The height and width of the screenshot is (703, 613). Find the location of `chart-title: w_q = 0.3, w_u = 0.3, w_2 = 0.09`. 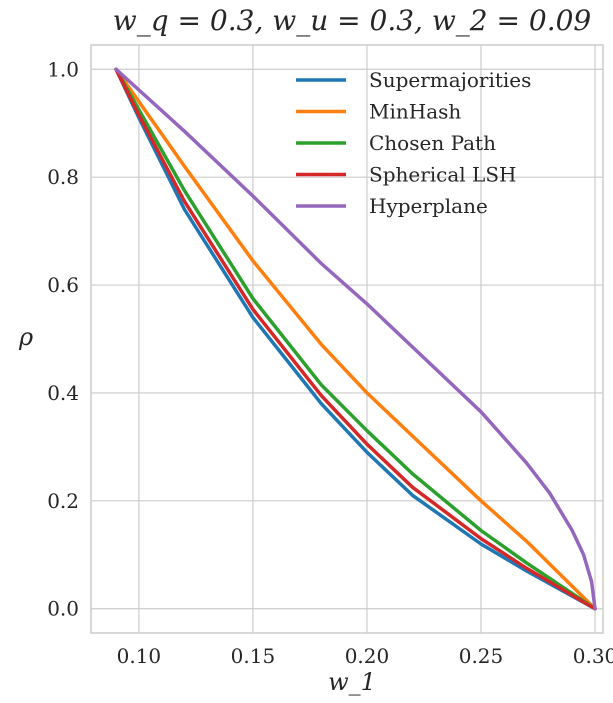

chart-title: w_q = 0.3, w_u = 0.3, w_2 = 0.09 is located at coordinates (352, 20).